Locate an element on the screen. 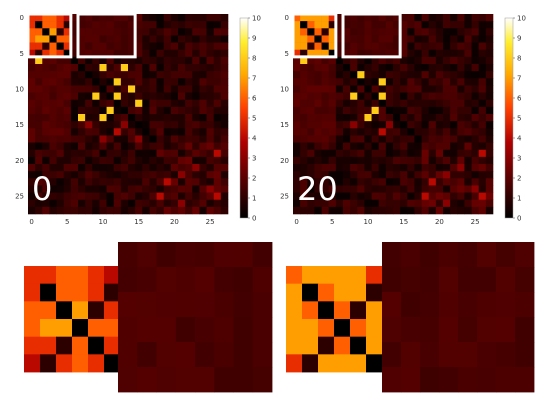 The height and width of the screenshot is (412, 545). colorbar-tick-label: 10 is located at coordinates (521, 19).